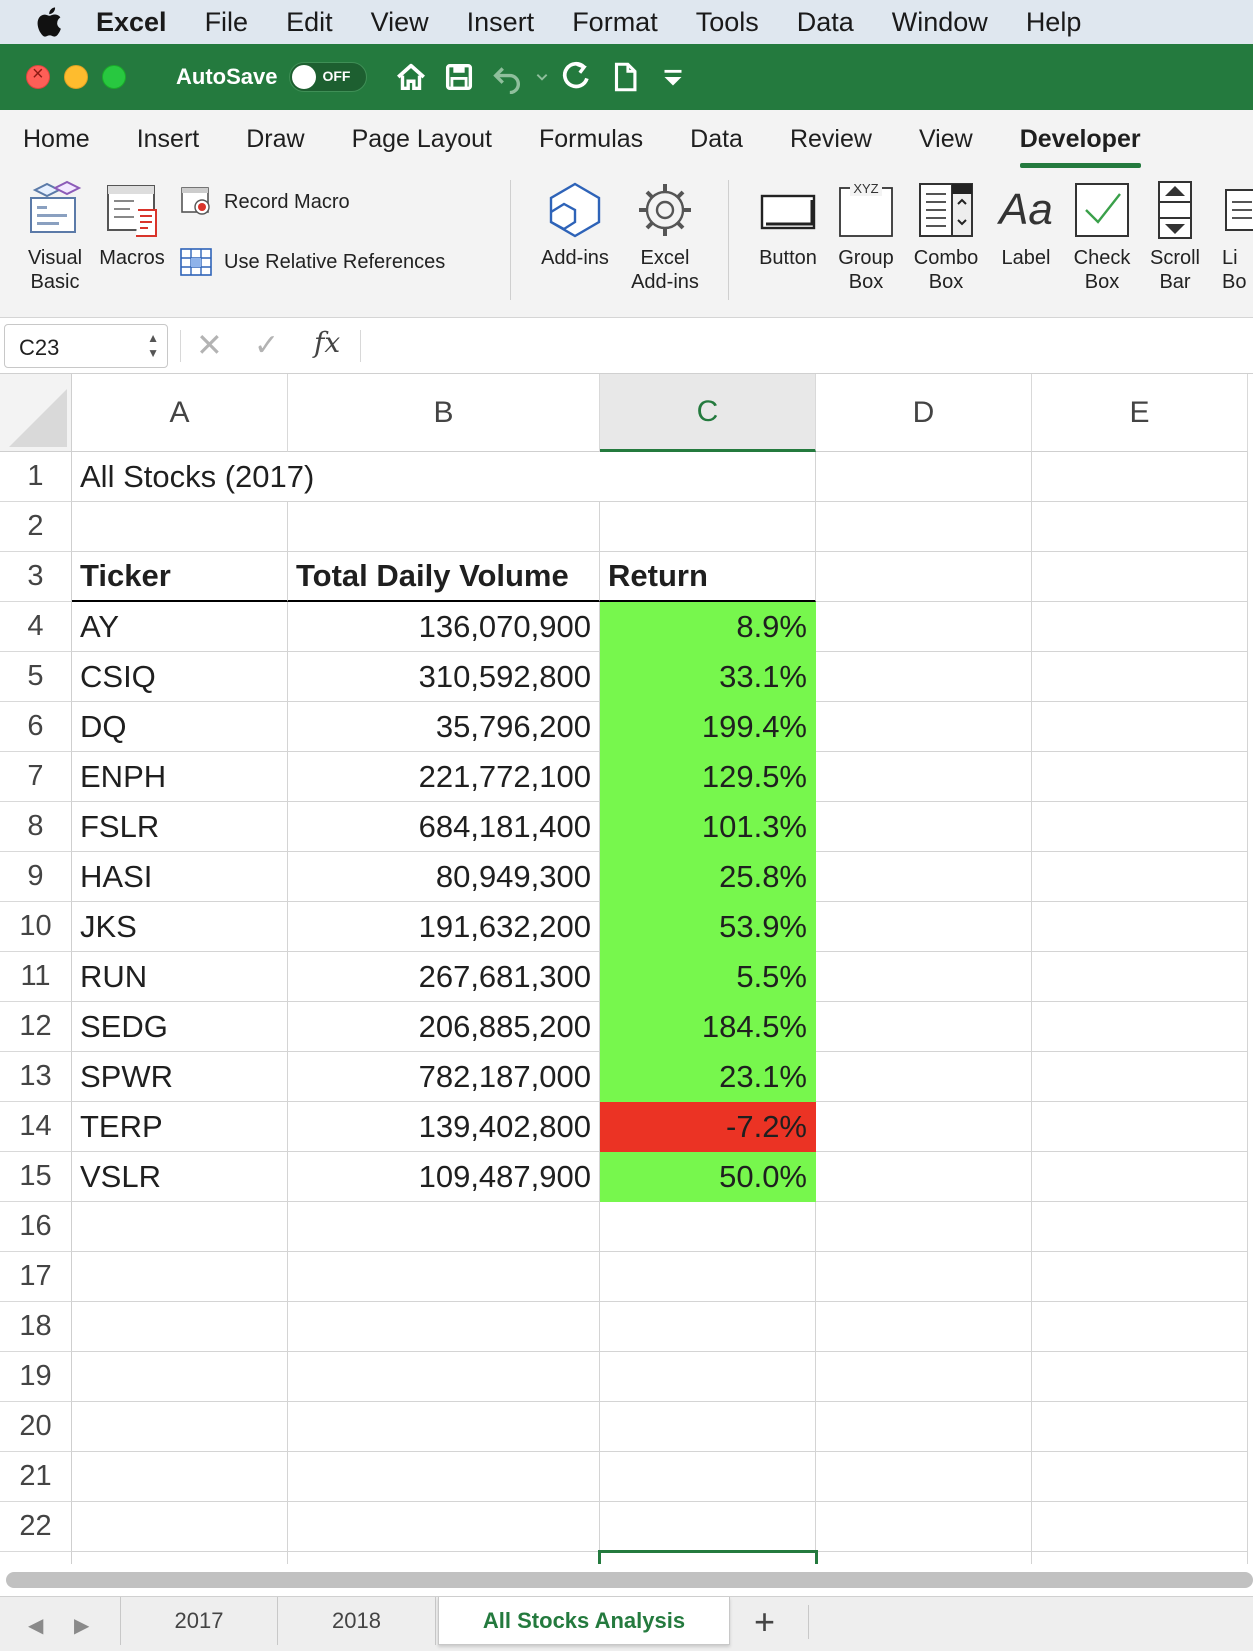  Describe the element at coordinates (36, 1626) in the screenshot. I see `previous-sheet-arrow-icon: ◀` at that location.